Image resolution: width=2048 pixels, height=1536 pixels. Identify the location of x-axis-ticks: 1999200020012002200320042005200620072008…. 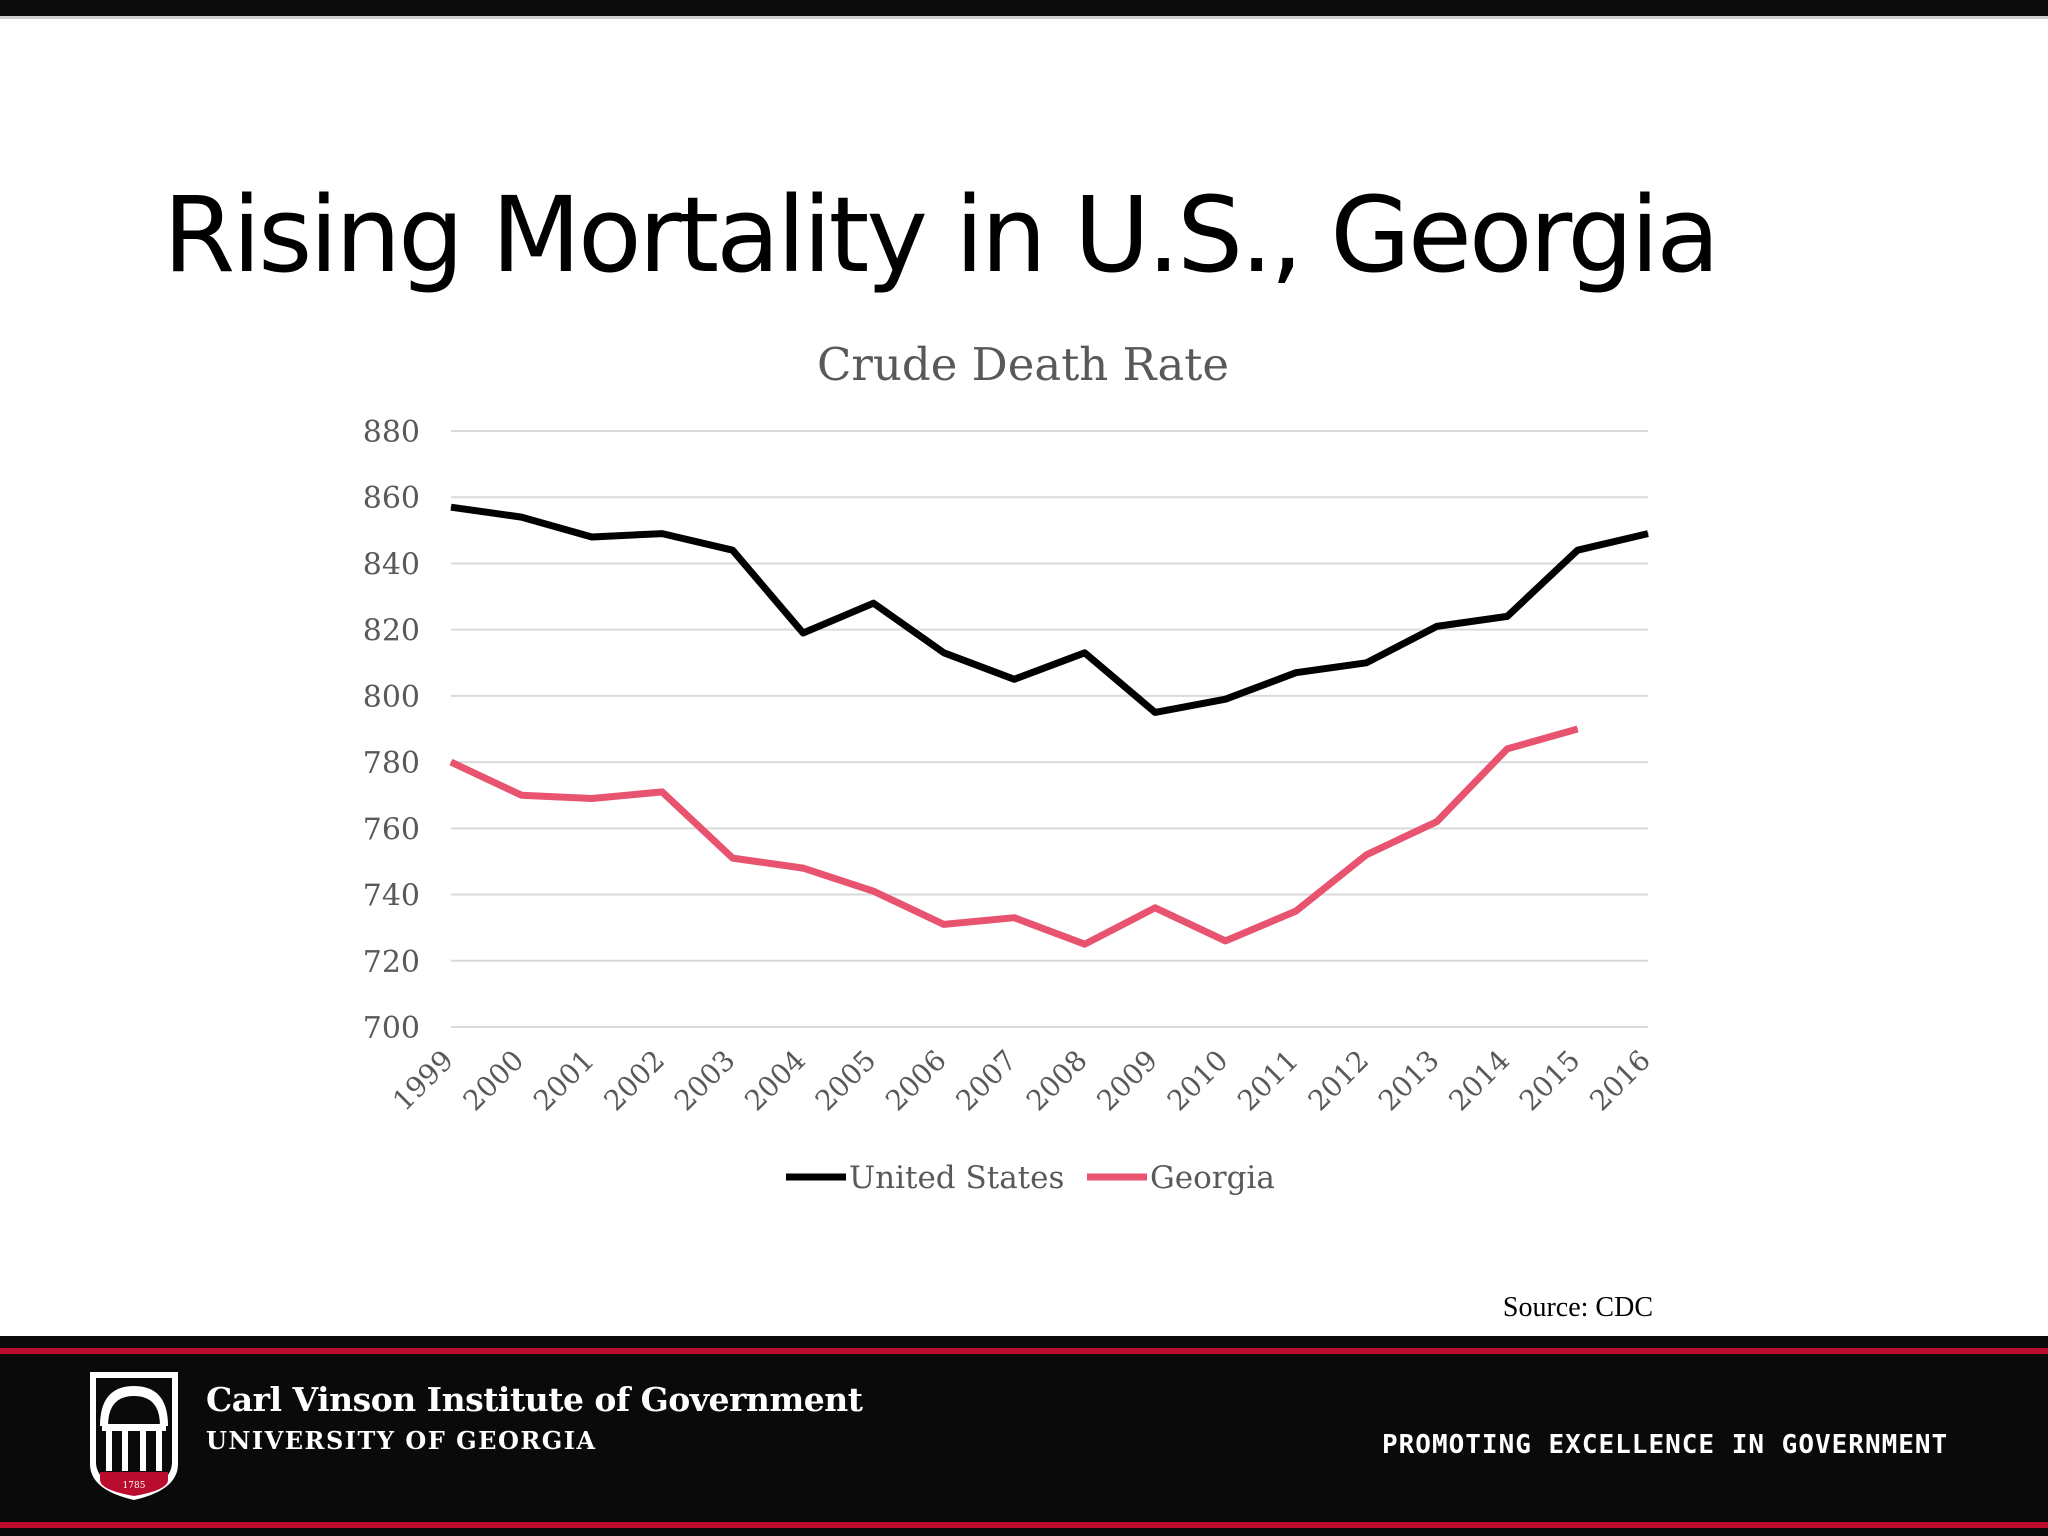
(1021, 1081).